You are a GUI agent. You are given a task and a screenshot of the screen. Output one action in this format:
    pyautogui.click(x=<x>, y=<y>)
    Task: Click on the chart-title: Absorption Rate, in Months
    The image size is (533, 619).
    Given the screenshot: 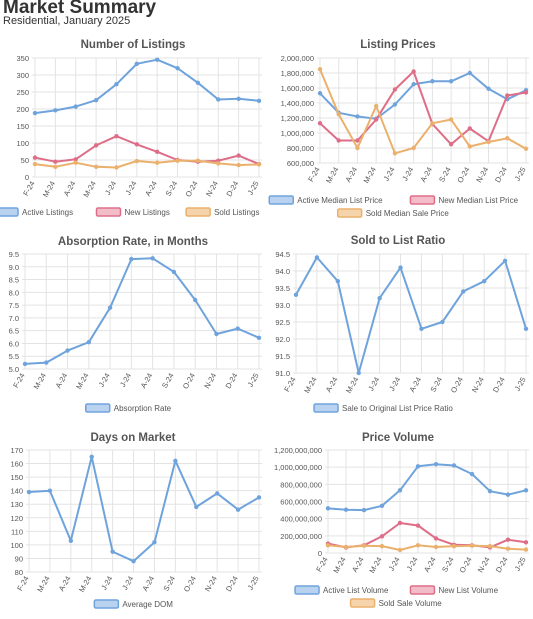 What is the action you would take?
    pyautogui.click(x=133, y=242)
    